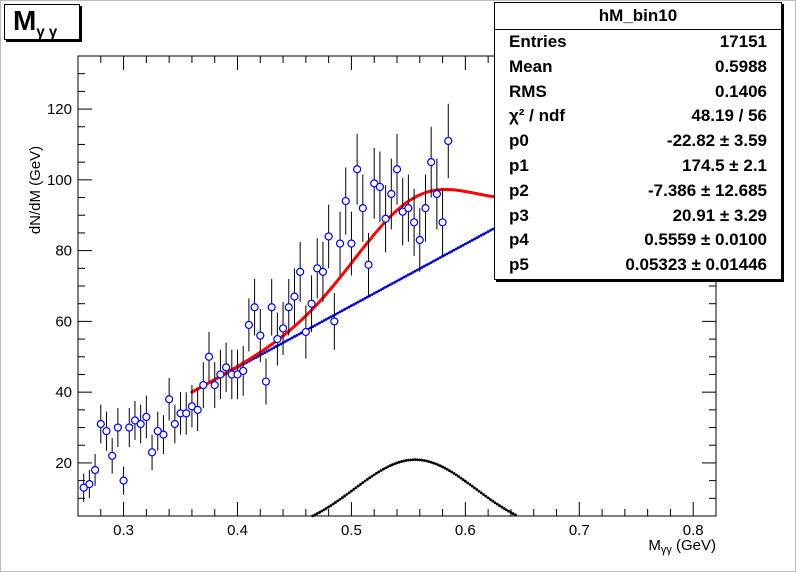 The image size is (796, 572). Describe the element at coordinates (414, 488) in the screenshot. I see `signal-fit-curve` at that location.